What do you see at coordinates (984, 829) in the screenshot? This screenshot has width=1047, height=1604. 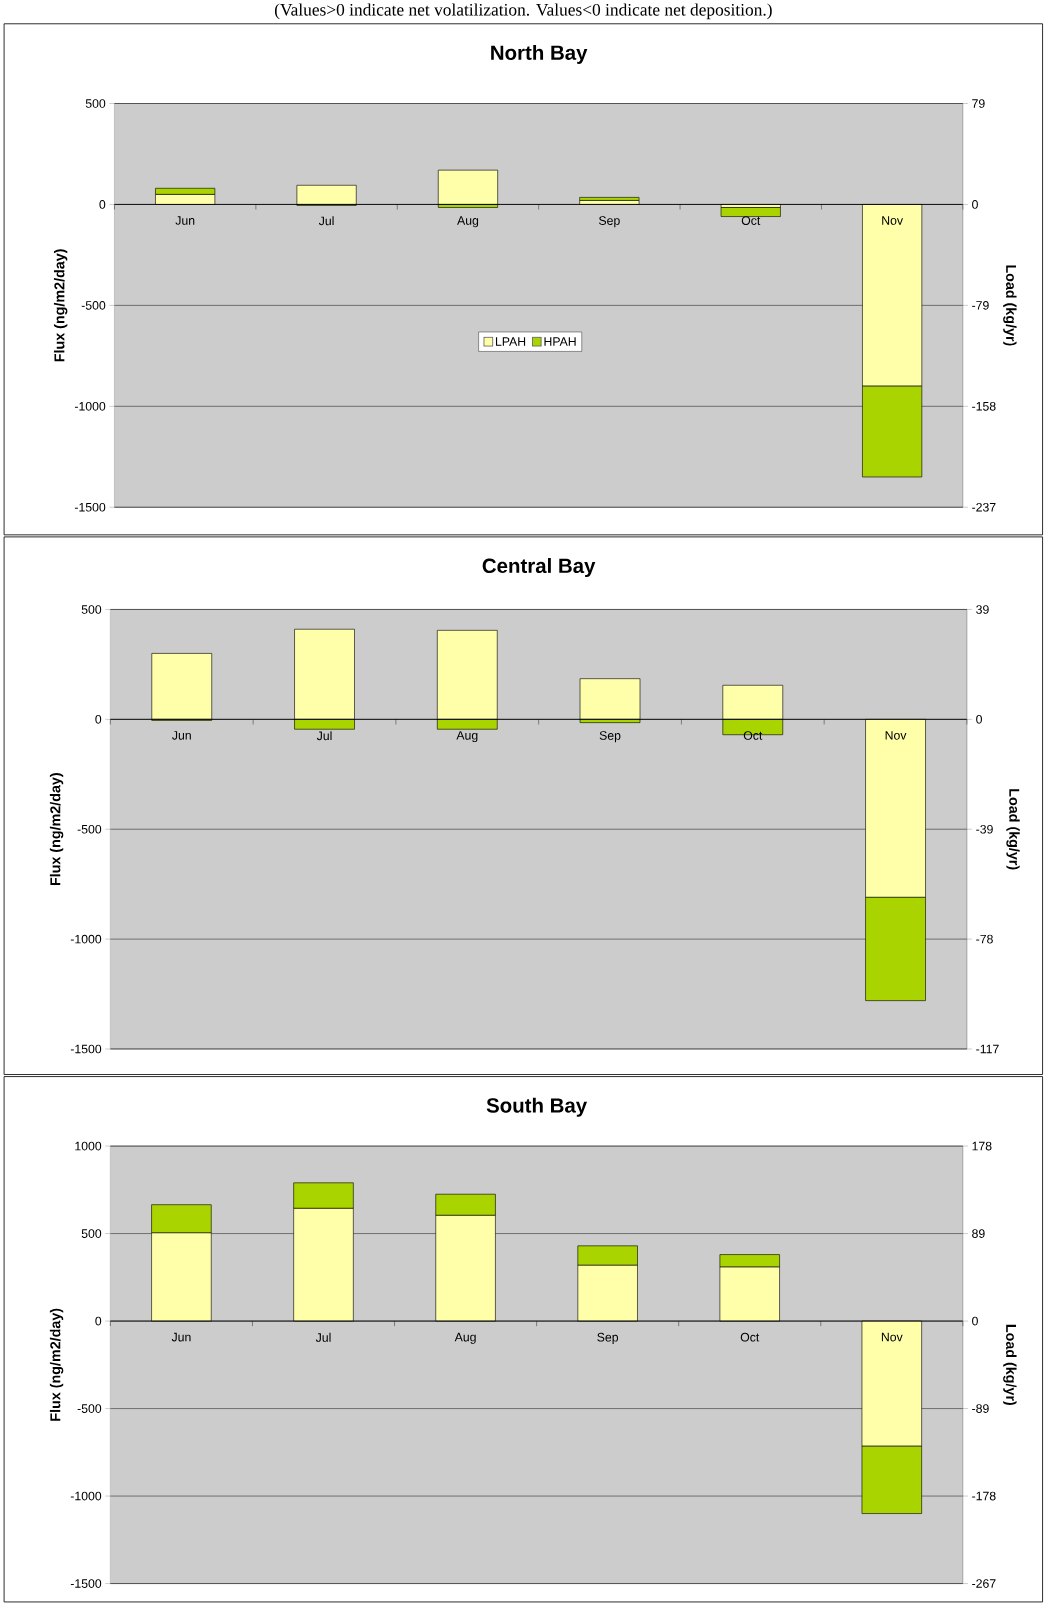 I see `y2-tick-label: -39` at bounding box center [984, 829].